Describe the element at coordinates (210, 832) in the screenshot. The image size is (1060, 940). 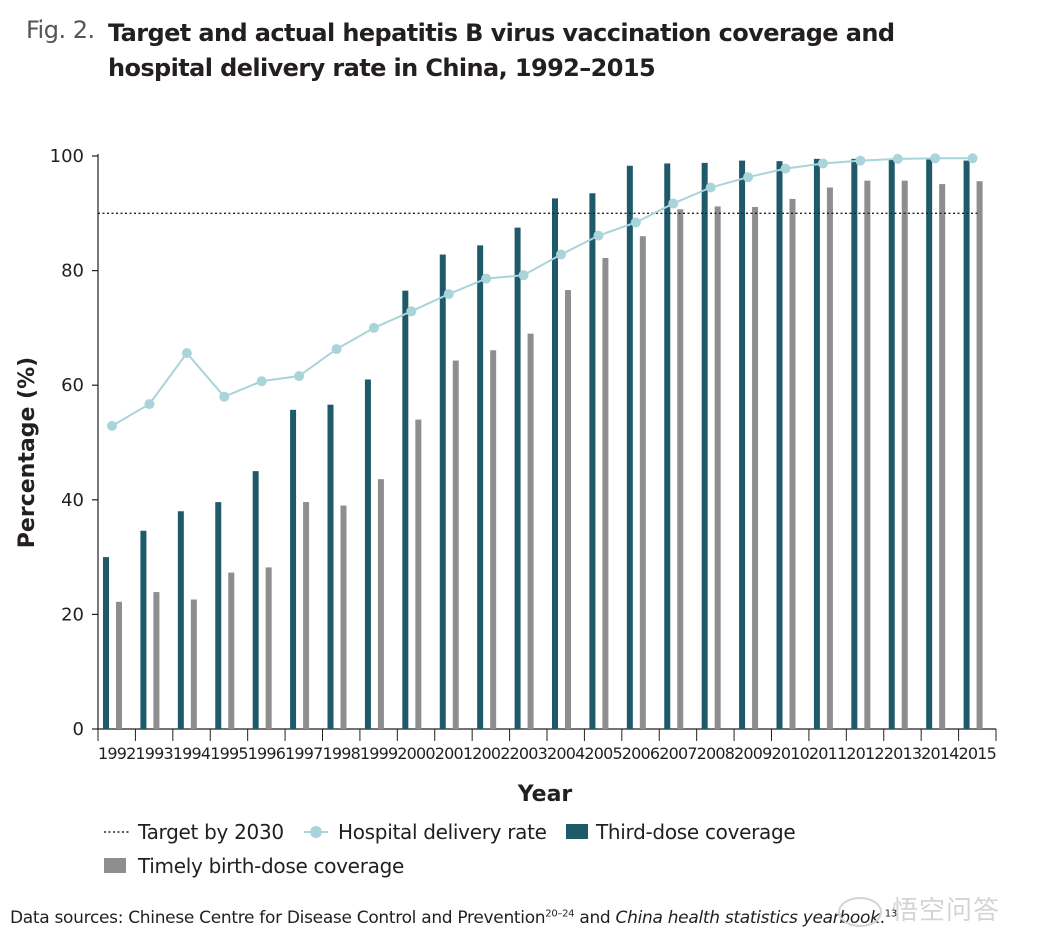
I see `legend-label: Target by 2030` at that location.